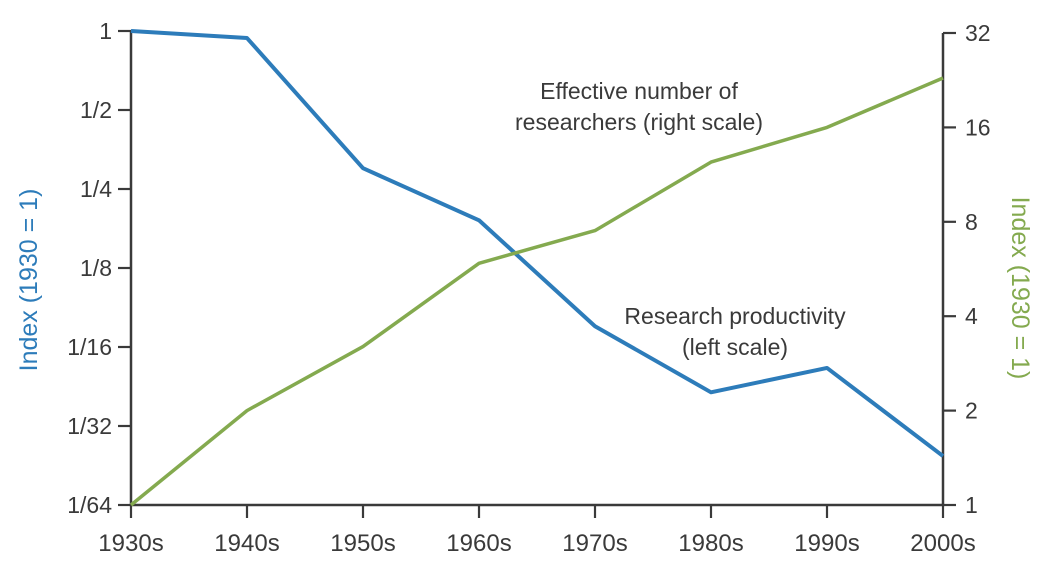  I want to click on annotation-researchers-label: researchers (right scale), so click(639, 122).